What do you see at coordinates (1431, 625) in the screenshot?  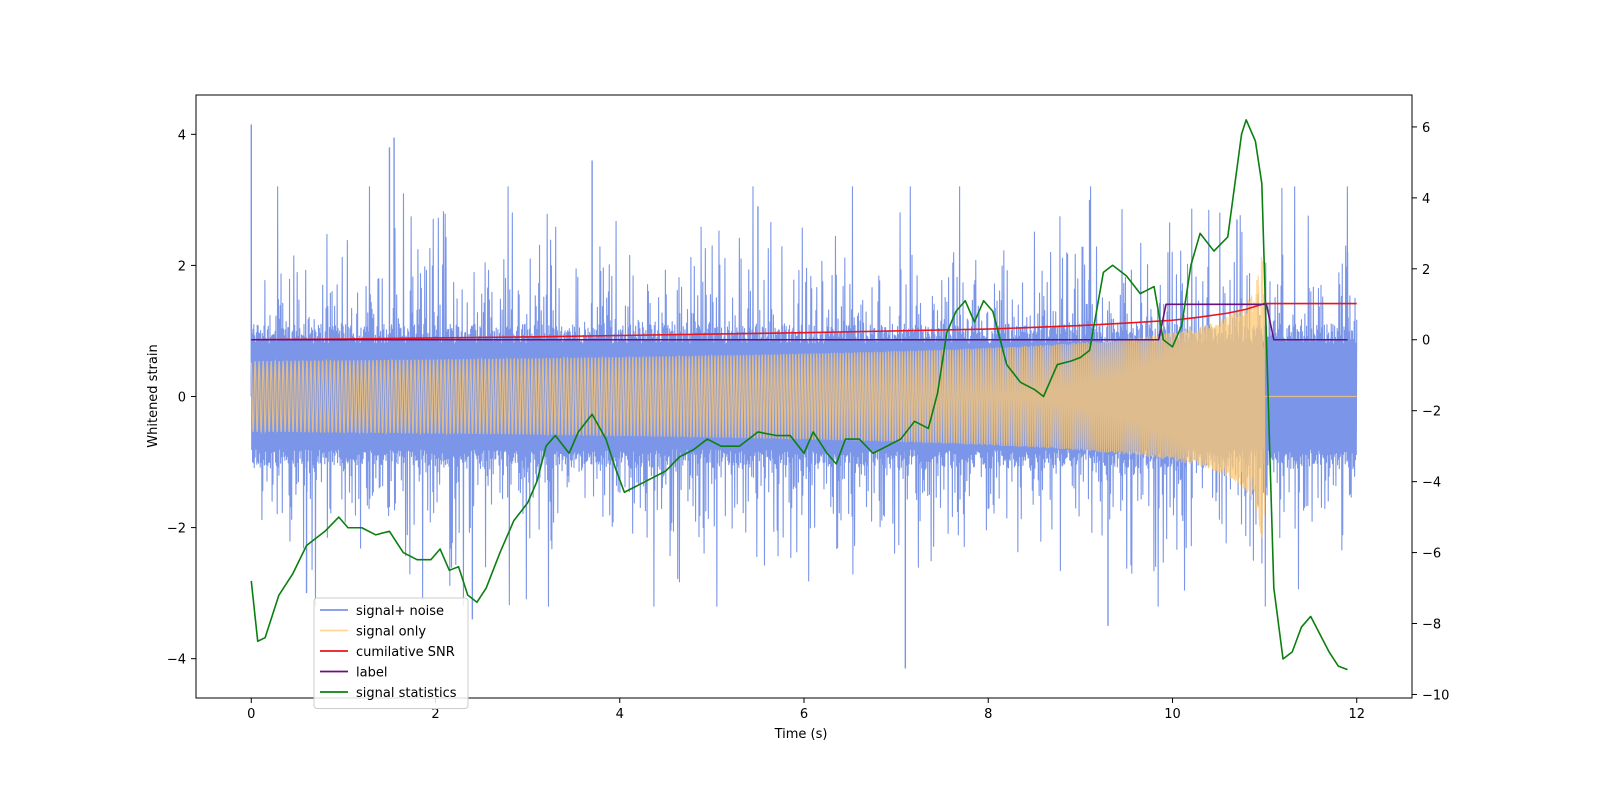 I see `y-right-tick-label: −8` at bounding box center [1431, 625].